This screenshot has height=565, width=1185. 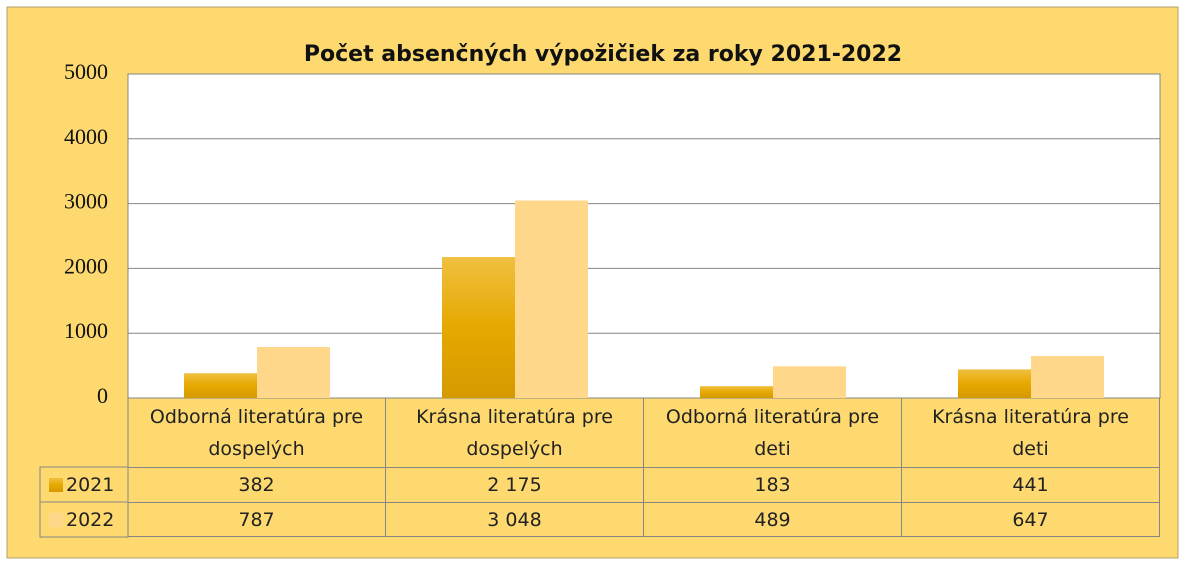 I want to click on y-tick-label: 2000, so click(x=86, y=265).